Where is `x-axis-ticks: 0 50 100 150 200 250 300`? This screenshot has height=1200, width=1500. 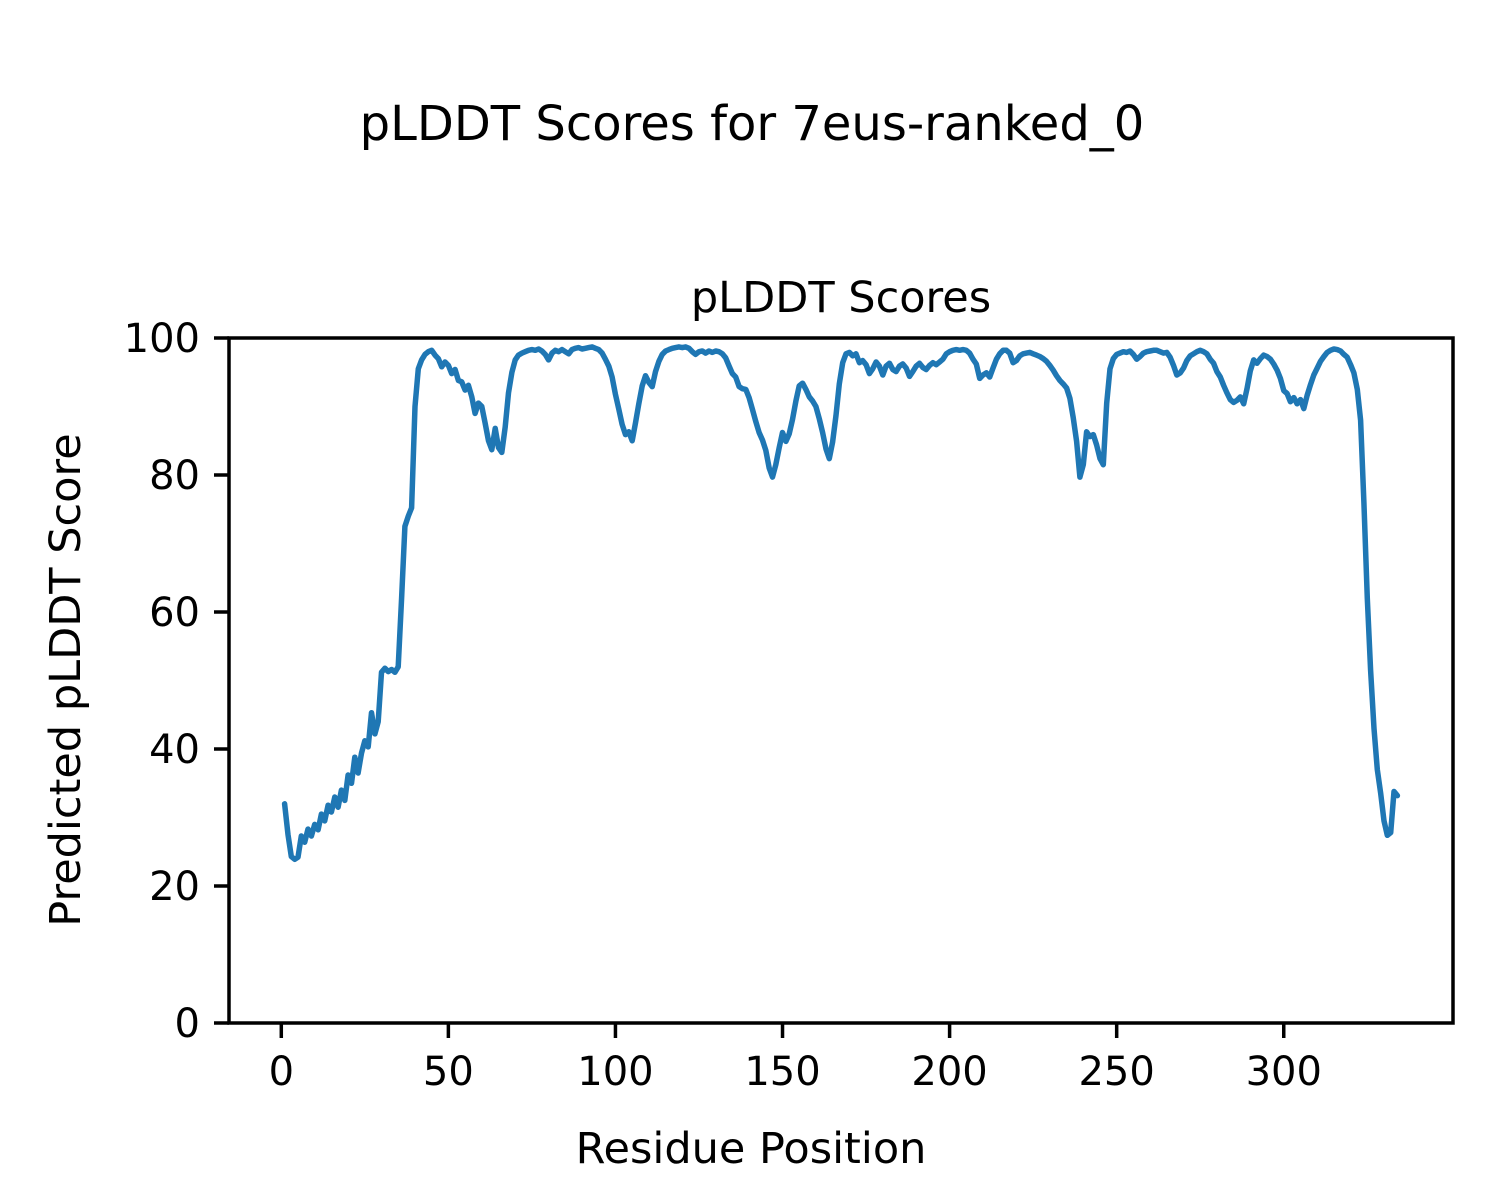 x-axis-ticks: 0 50 100 150 200 250 300 is located at coordinates (795, 1059).